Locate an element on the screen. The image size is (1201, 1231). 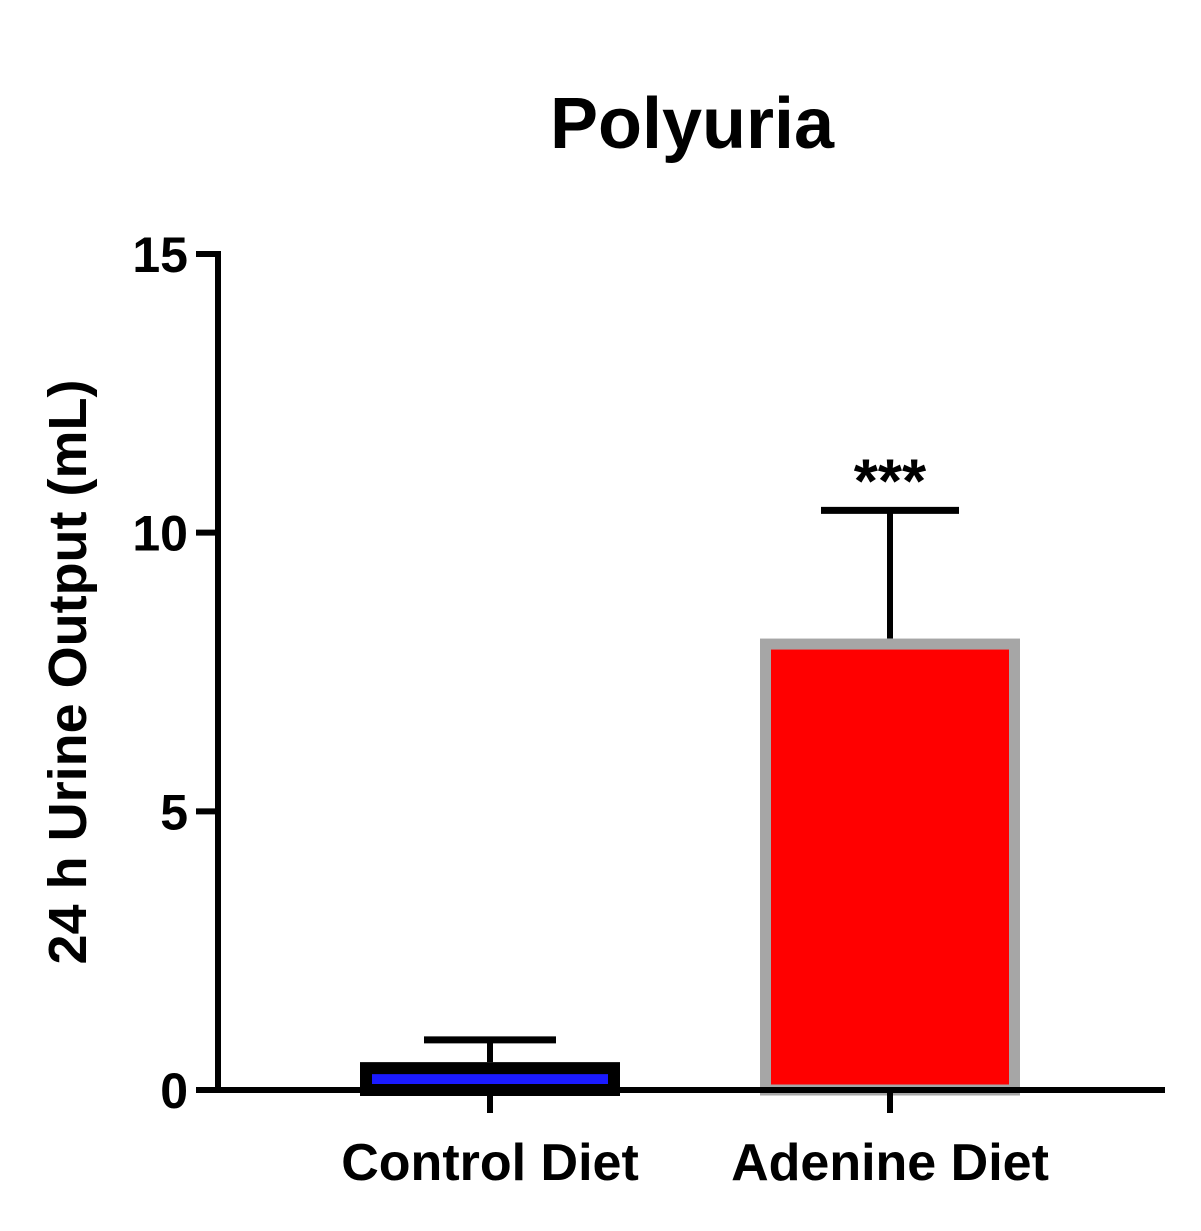
y-tick-label-1: 5 is located at coordinates (174, 812).